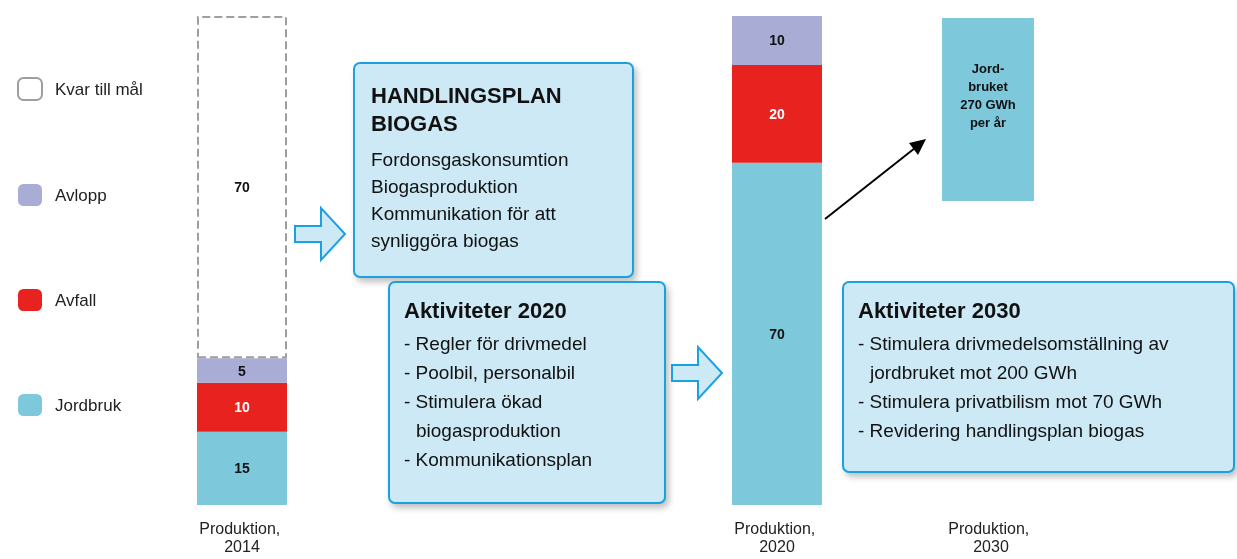 The height and width of the screenshot is (559, 1237). Describe the element at coordinates (498, 402) in the screenshot. I see `annotation: - Regler för drivmedel - Poolbil, personalbil - Stimulera ökad biogasproduktion - Kommunikationsplan` at that location.